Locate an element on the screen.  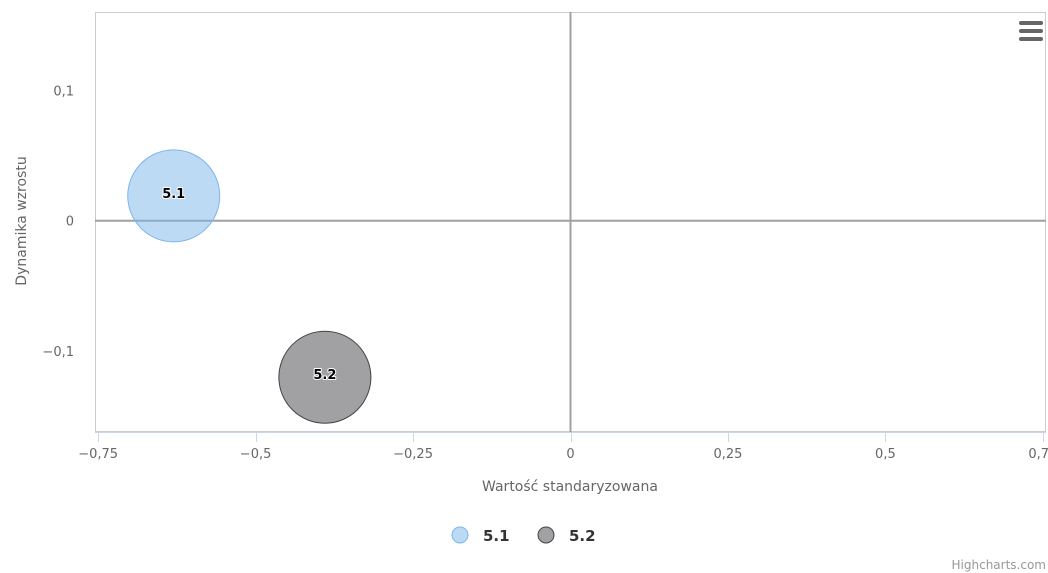
bubble-data-label: 5.2 is located at coordinates (324, 375).